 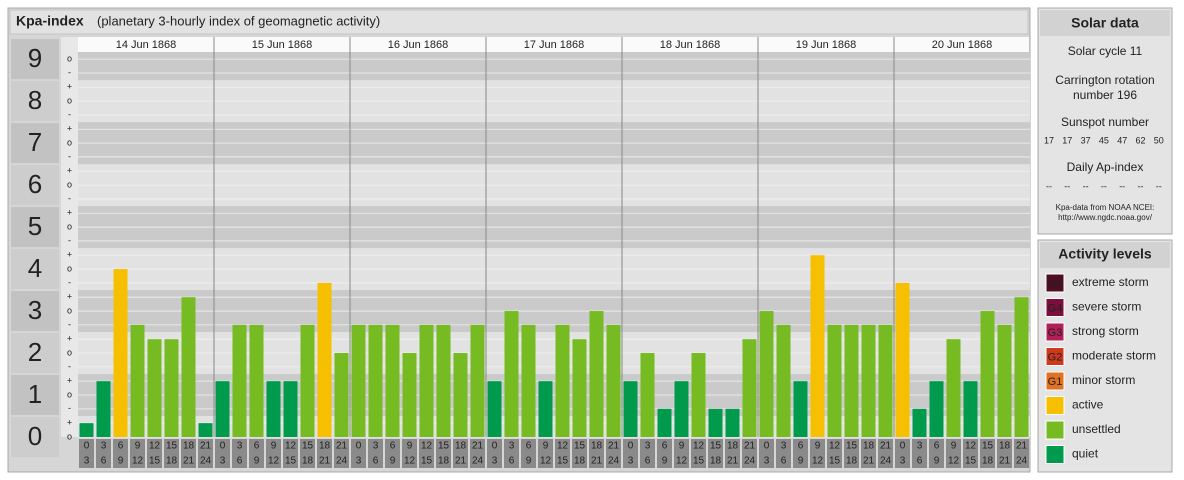 What do you see at coordinates (418, 45) in the screenshot?
I see `date-label: 16 Jun 1868` at bounding box center [418, 45].